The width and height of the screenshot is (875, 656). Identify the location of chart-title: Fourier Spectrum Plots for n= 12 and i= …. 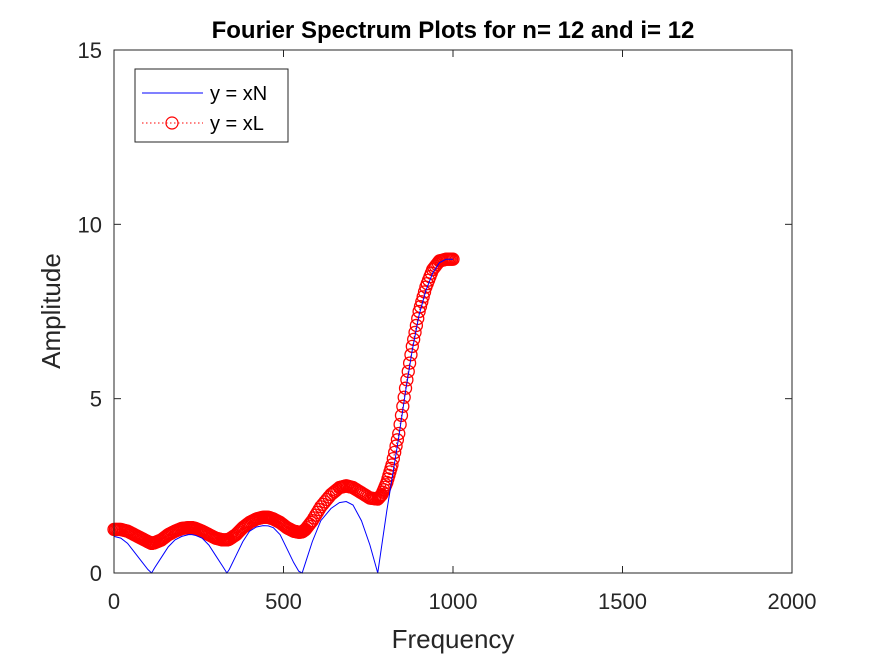
(453, 30).